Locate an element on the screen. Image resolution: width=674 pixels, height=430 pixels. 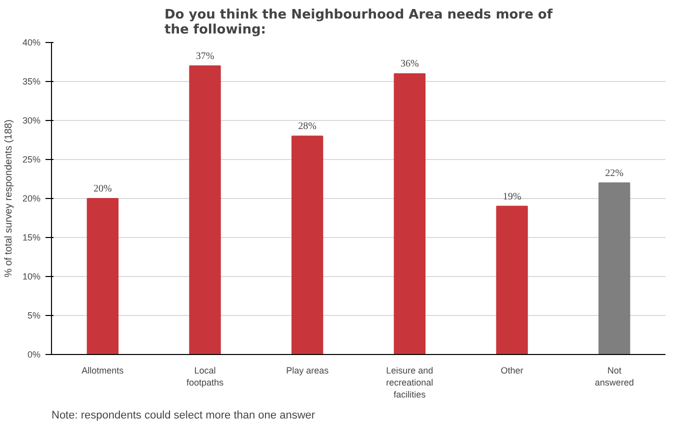
x-tick-label: Allotments is located at coordinates (103, 371).